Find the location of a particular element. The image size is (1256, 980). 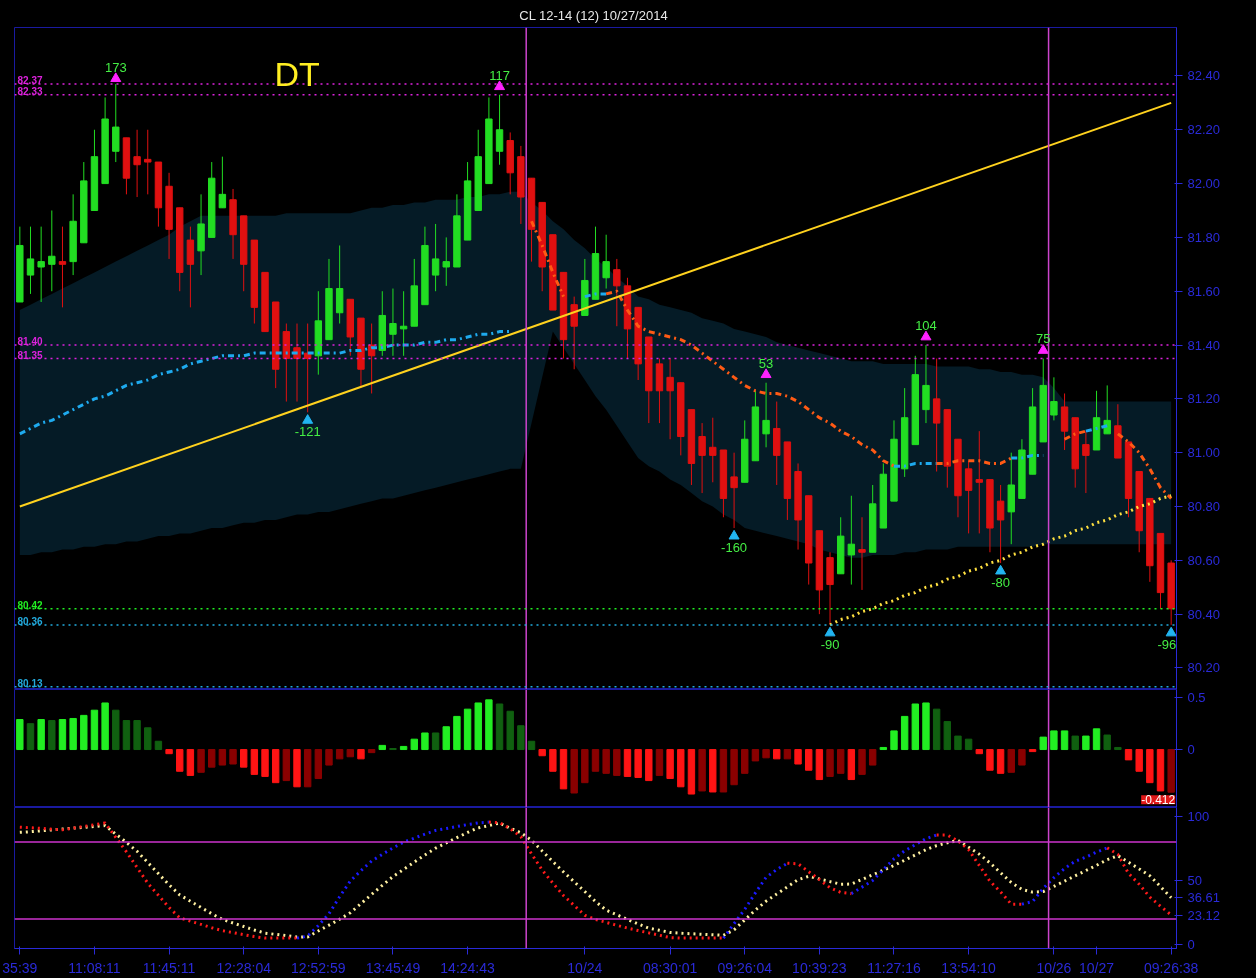

chart-title: CL 12-14 (12) 10/27/2014 is located at coordinates (593, 15).